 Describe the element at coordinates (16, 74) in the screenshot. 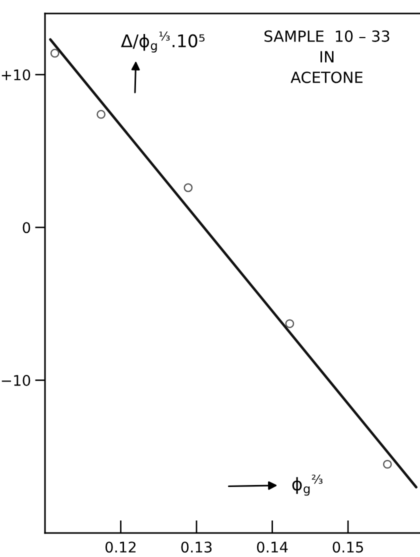

I see `y-tick-label: +10` at that location.